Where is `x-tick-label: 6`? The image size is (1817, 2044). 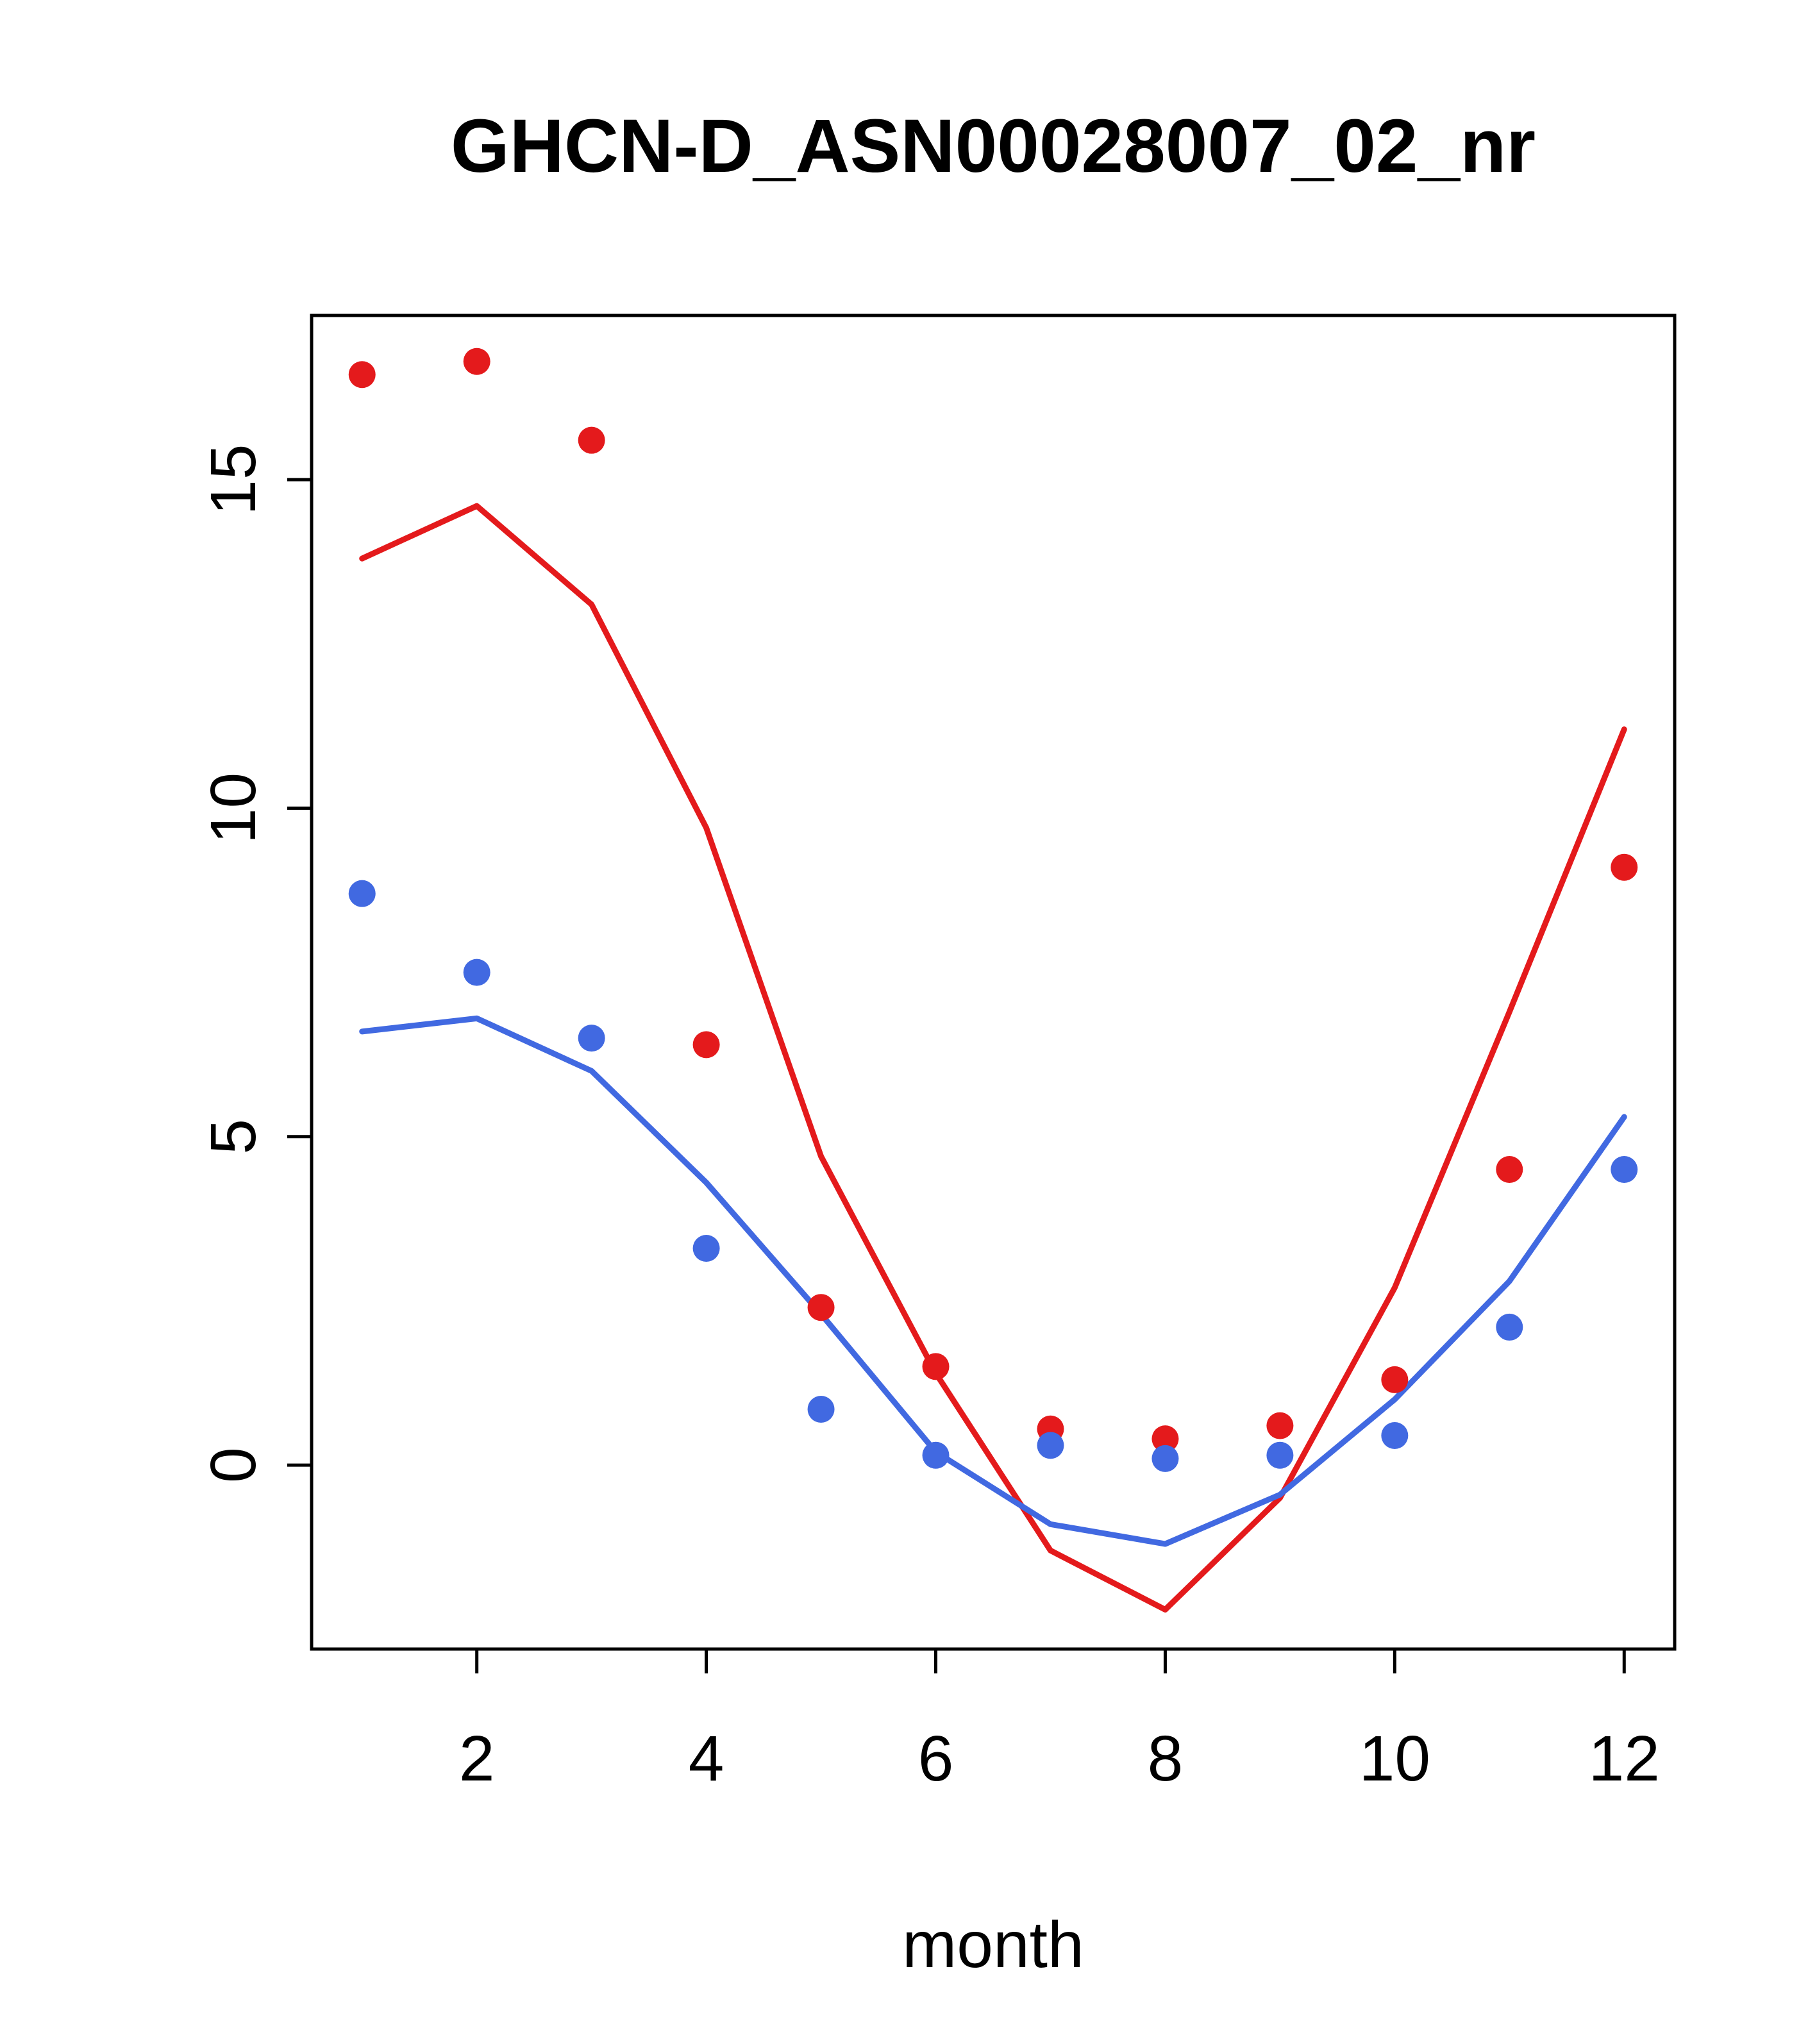
x-tick-label: 6 is located at coordinates (936, 1759).